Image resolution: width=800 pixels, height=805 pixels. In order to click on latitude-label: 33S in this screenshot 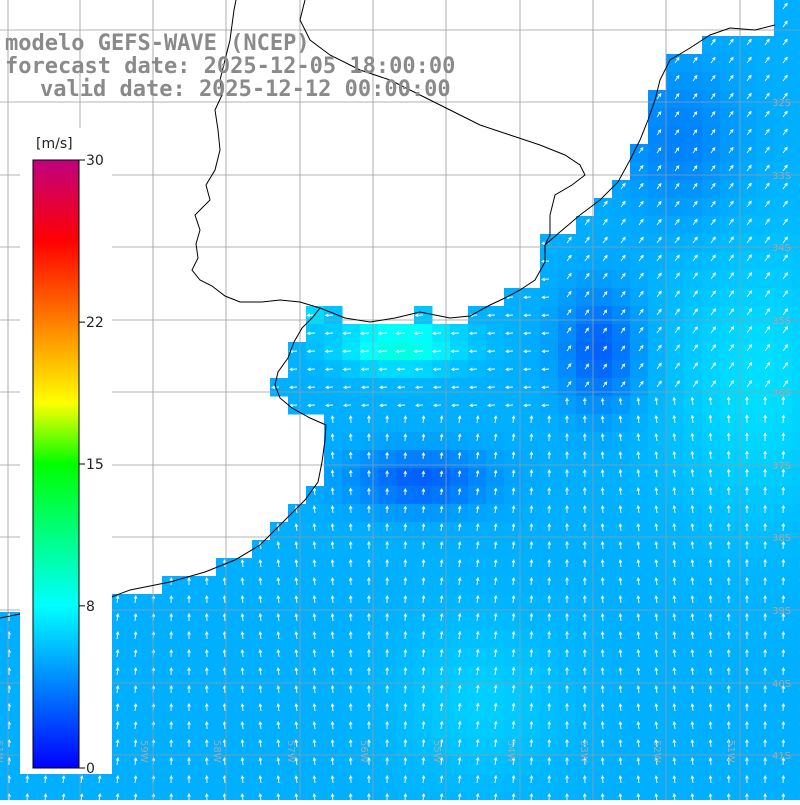, I will do `click(781, 176)`.